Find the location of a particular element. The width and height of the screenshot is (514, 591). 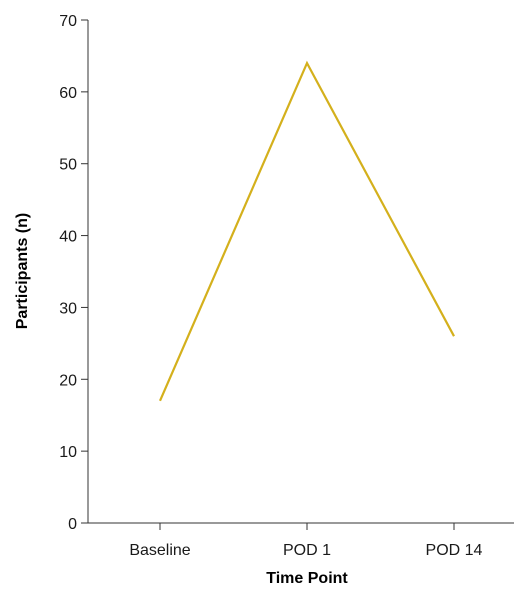

x-axis-ticks: Baseline POD 1 POD 14 is located at coordinates (306, 541).